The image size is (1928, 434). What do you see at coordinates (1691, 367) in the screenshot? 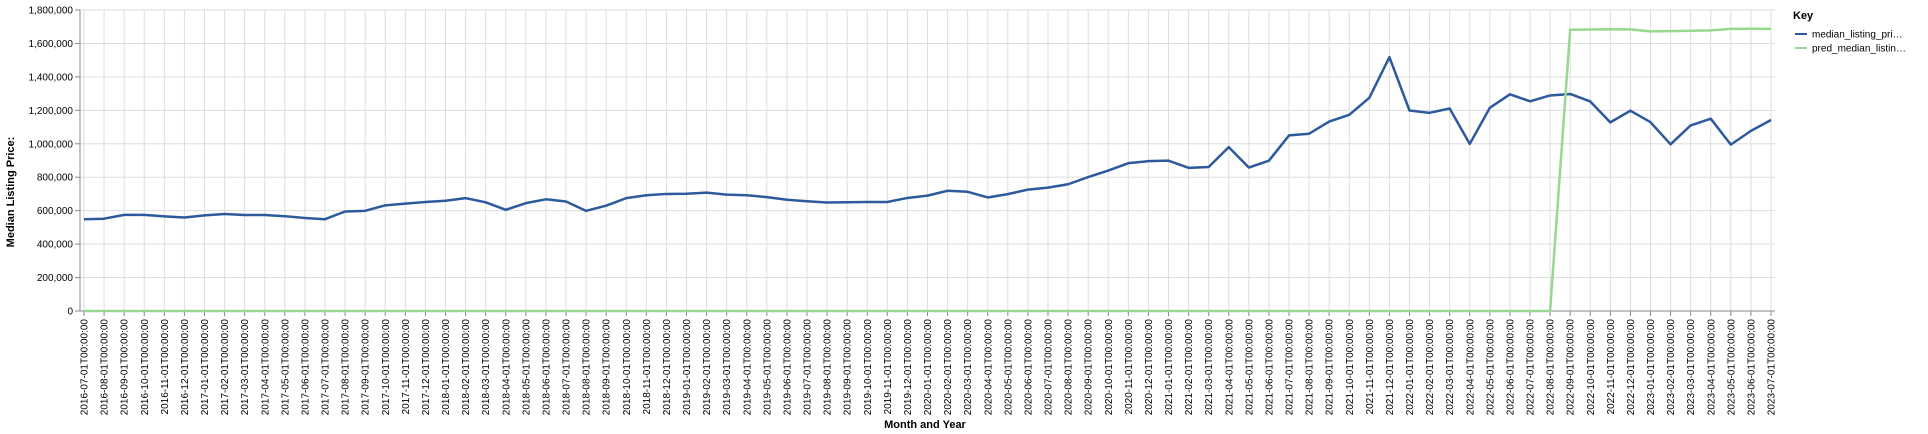
I see `x-tick-label: 2023-03-01T00:00:00` at bounding box center [1691, 367].